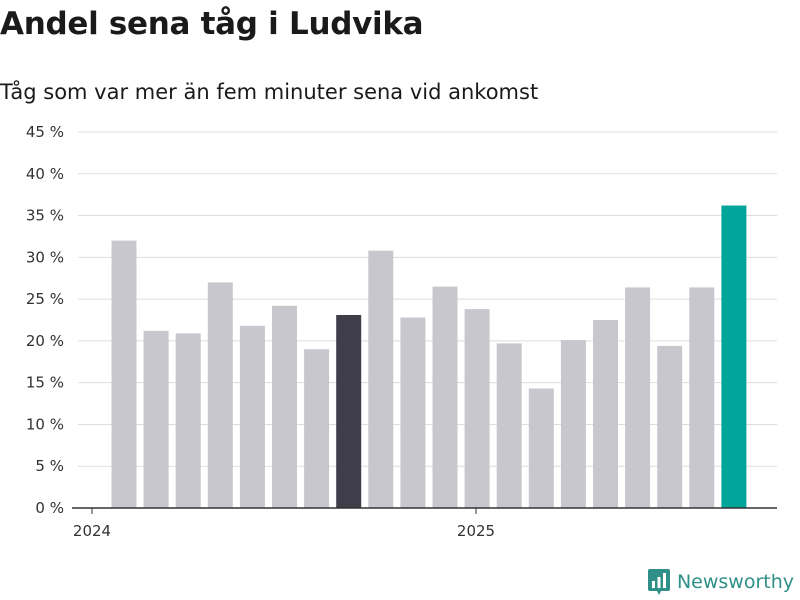  I want to click on y-axis-labels: 0 % 5 % 10 % 15 % 20 % 25 % 30 % 35 % 40 % 45 %, so click(45, 320).